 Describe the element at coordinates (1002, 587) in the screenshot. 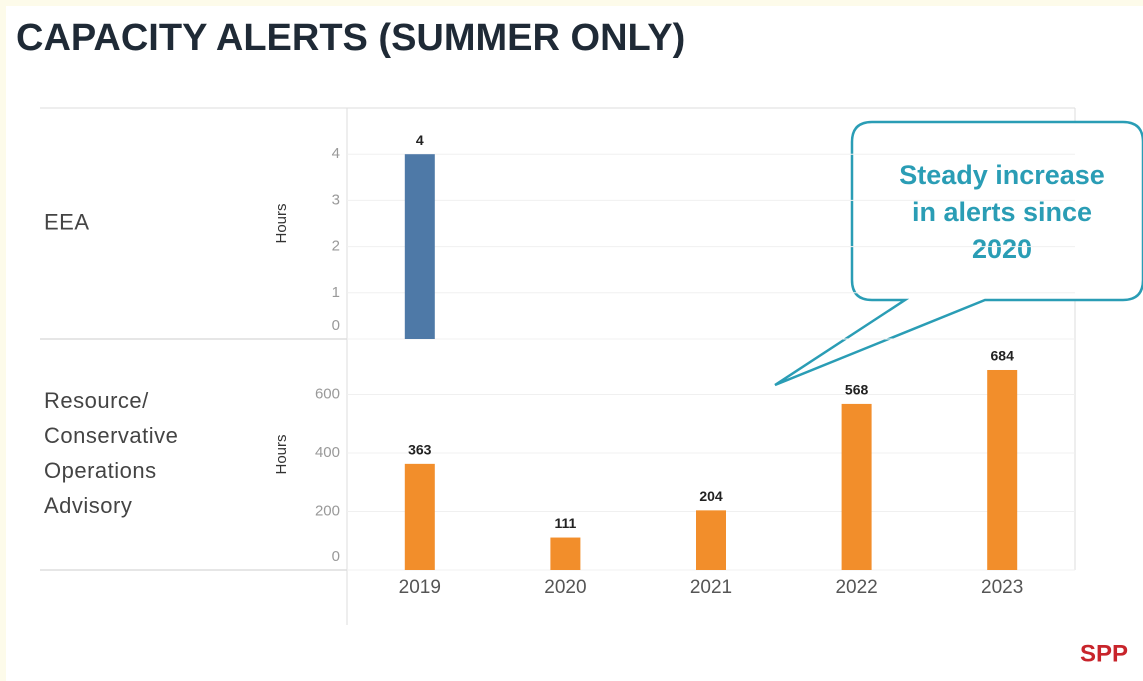

I see `x-tick-label: 2023` at that location.